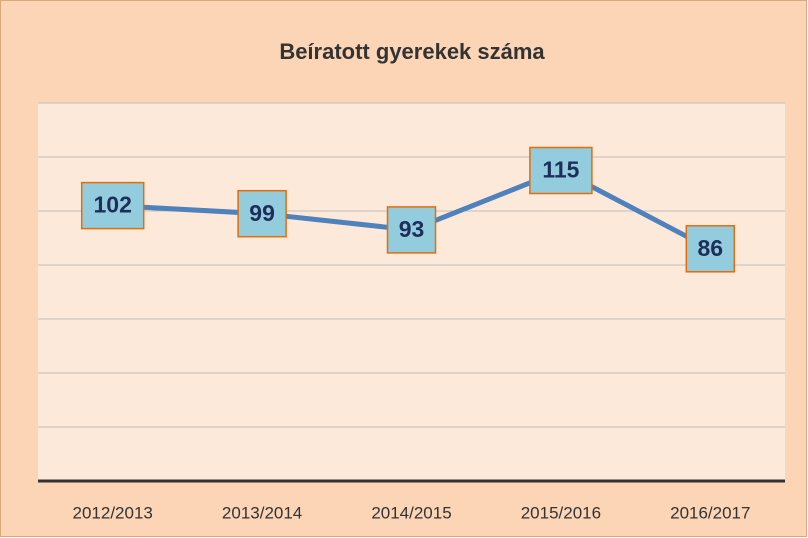 The width and height of the screenshot is (808, 538). I want to click on data-label: 102, so click(113, 205).